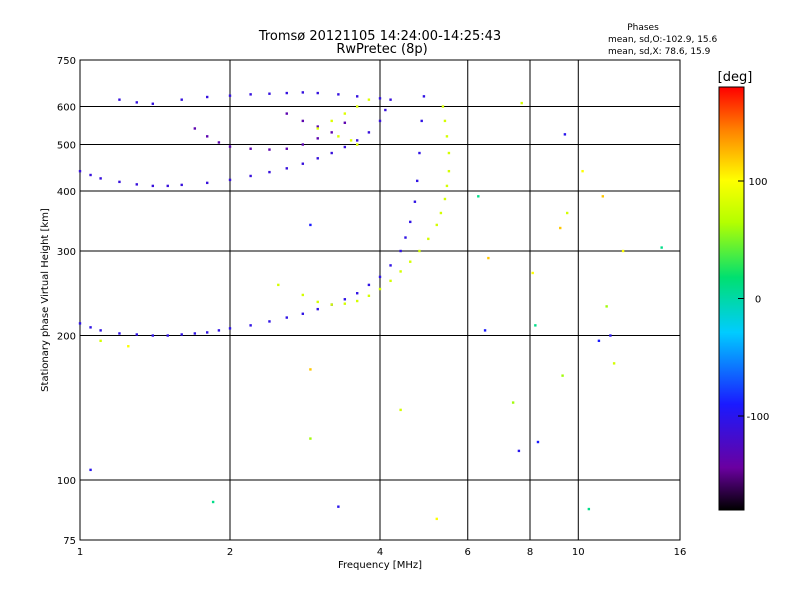  I want to click on chart-title: Tromsø 20121105 14:24:00-14:25:43, so click(379, 36).